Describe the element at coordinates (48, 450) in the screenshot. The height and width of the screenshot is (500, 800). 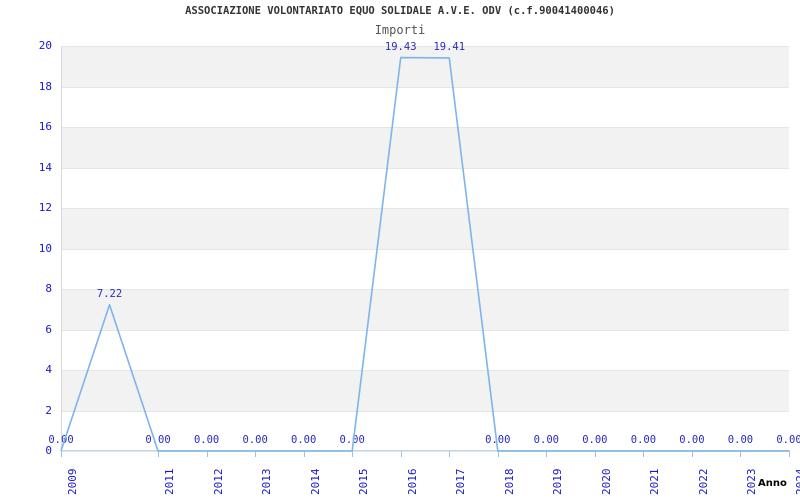
I see `y-axis-tick-label: 0` at that location.